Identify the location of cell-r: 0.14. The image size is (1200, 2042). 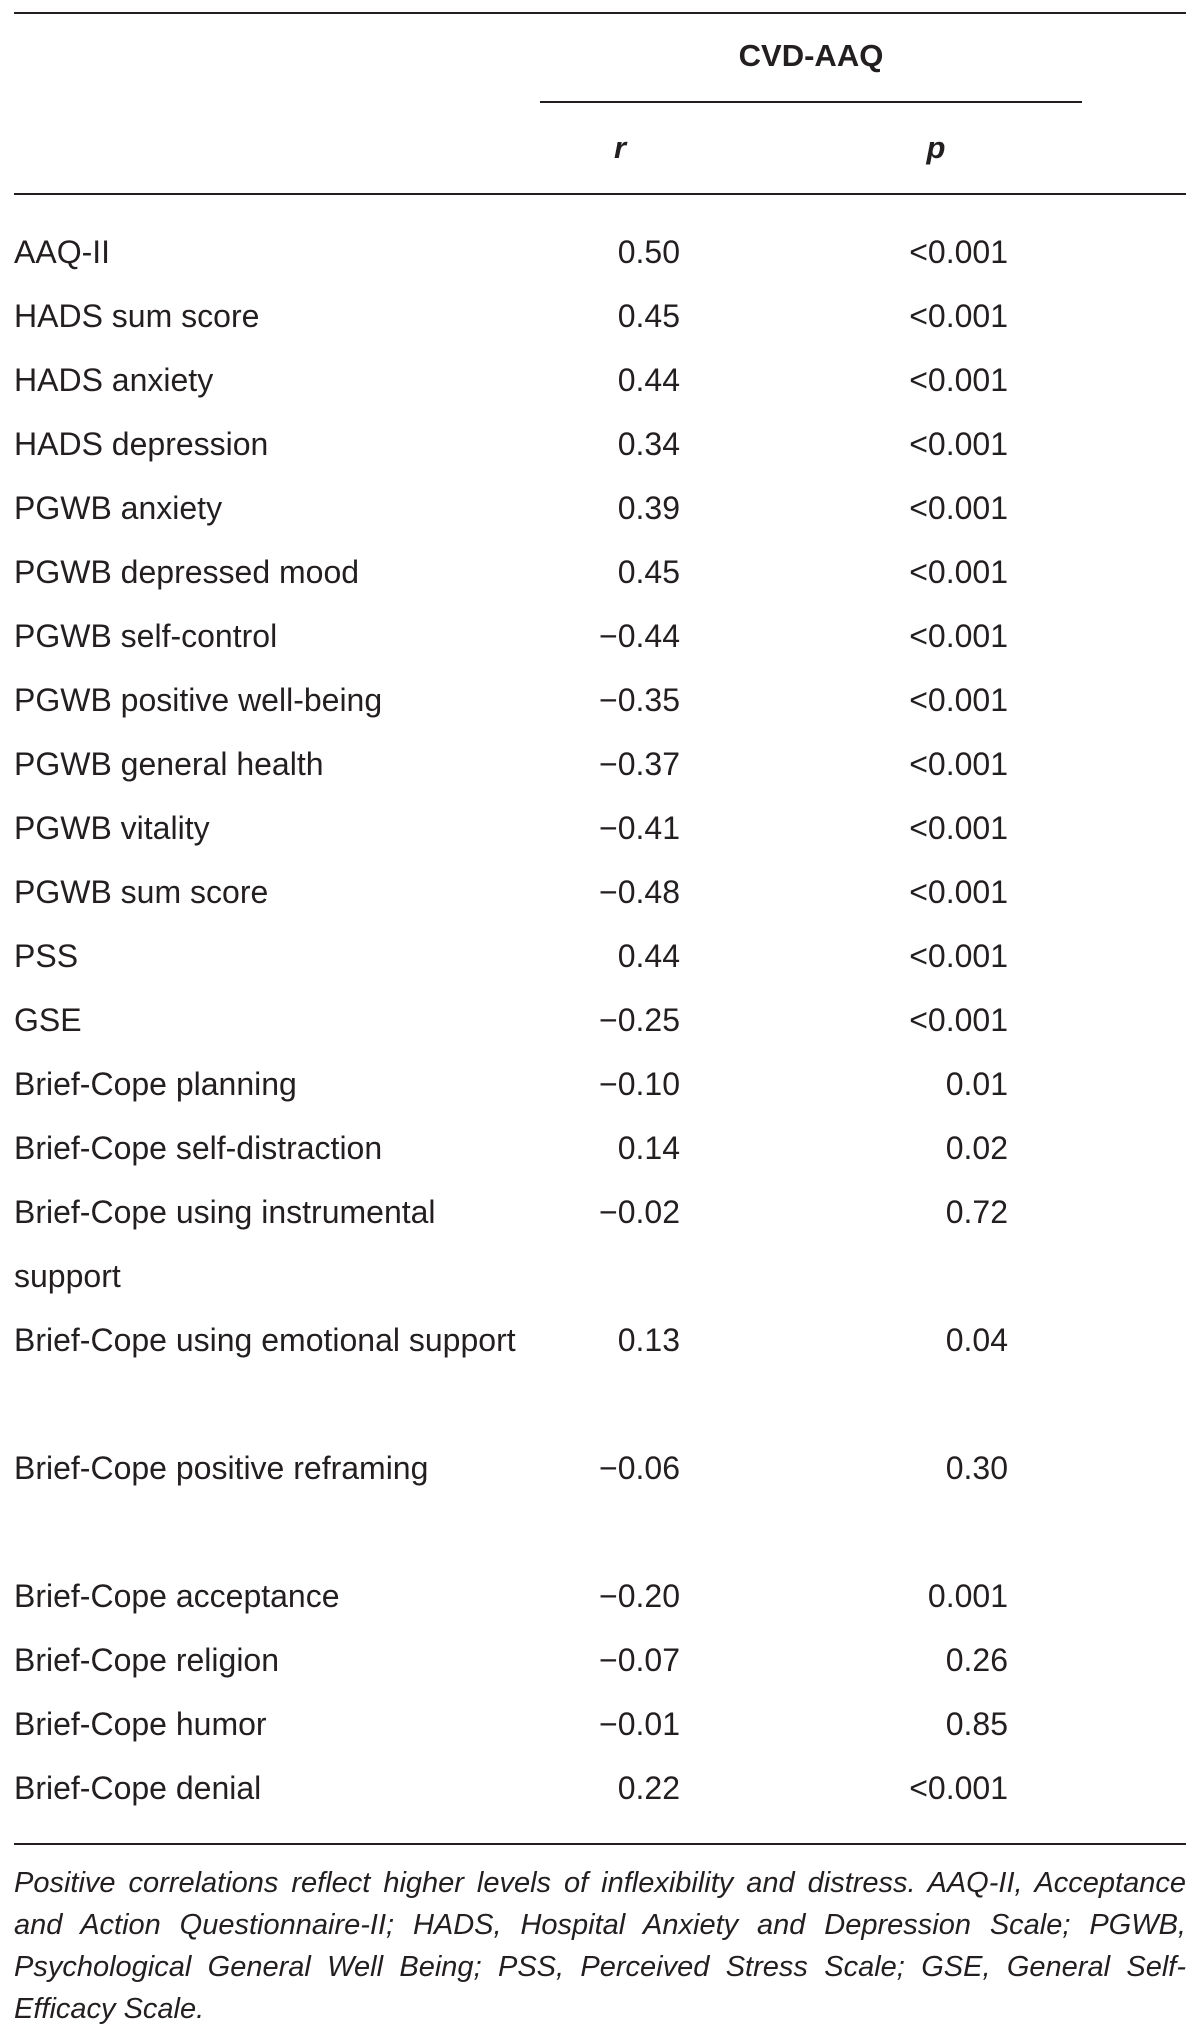
(648, 1148).